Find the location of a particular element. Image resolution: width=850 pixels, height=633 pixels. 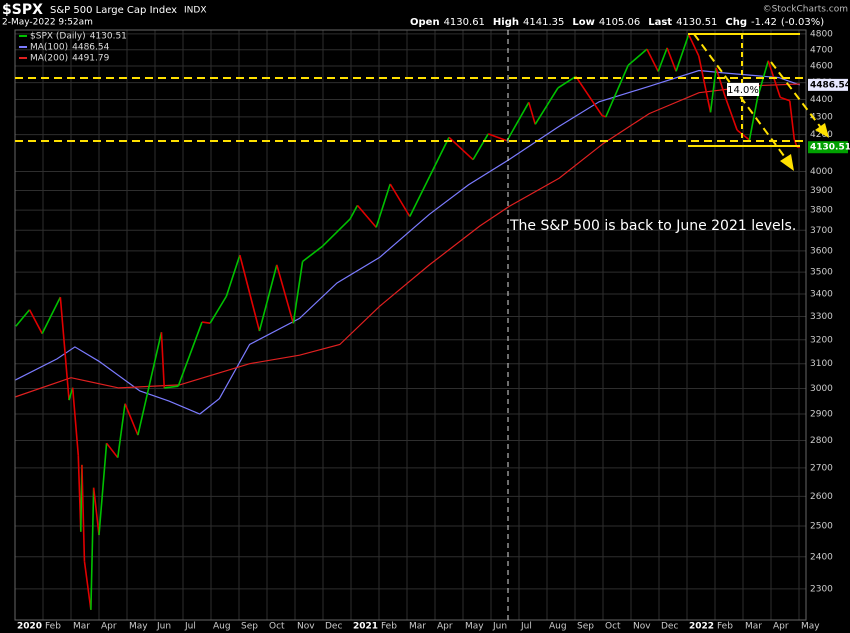

y-tick-label: 2500 is located at coordinates (821, 526).